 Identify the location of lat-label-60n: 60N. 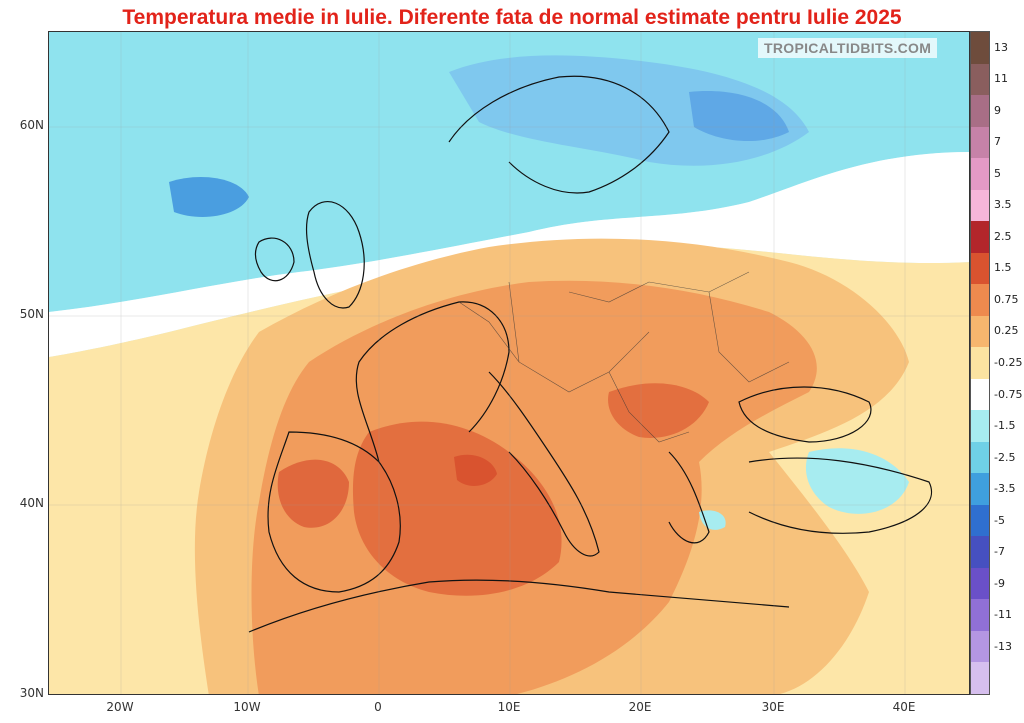
(31, 125).